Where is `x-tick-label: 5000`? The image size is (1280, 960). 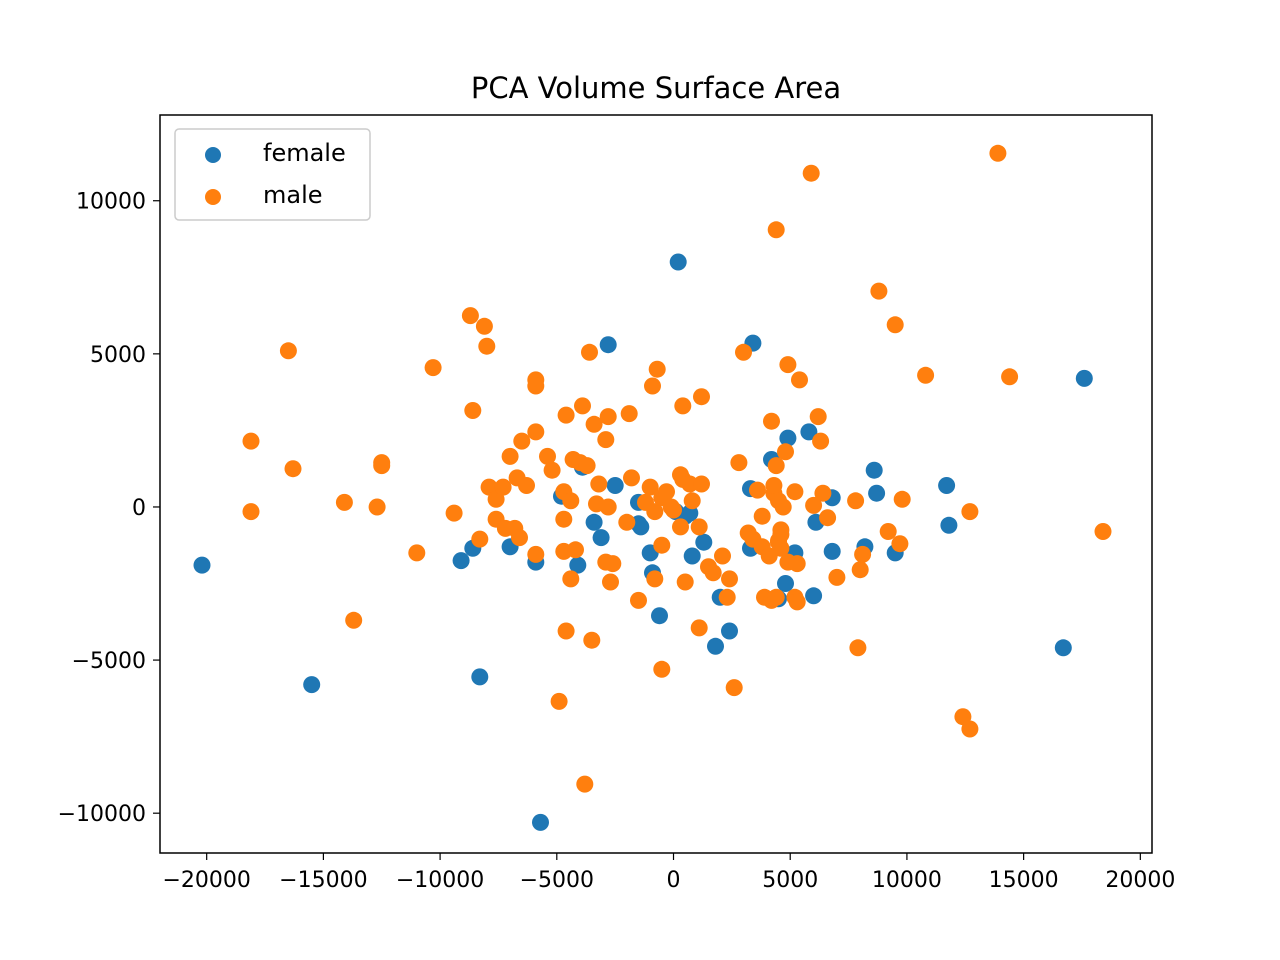 x-tick-label: 5000 is located at coordinates (790, 880).